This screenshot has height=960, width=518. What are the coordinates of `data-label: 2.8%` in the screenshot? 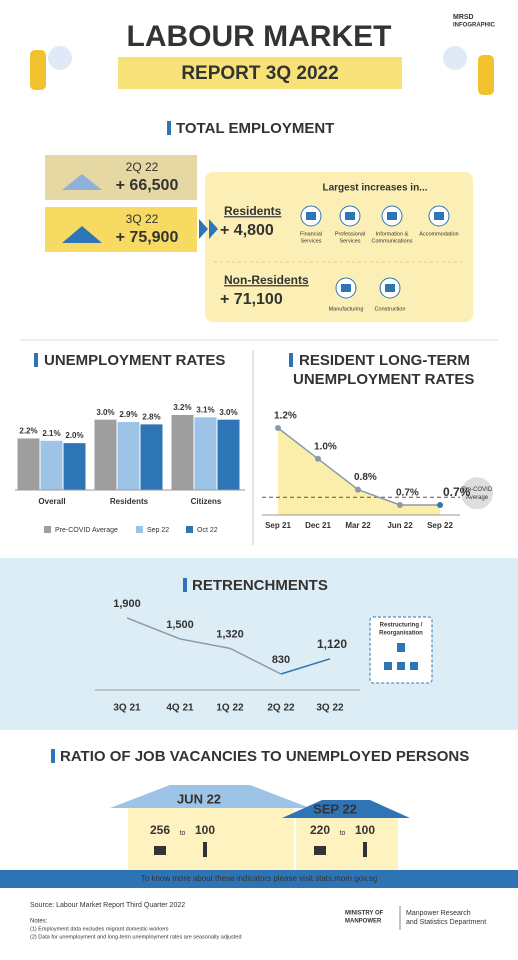 It's located at (151, 416).